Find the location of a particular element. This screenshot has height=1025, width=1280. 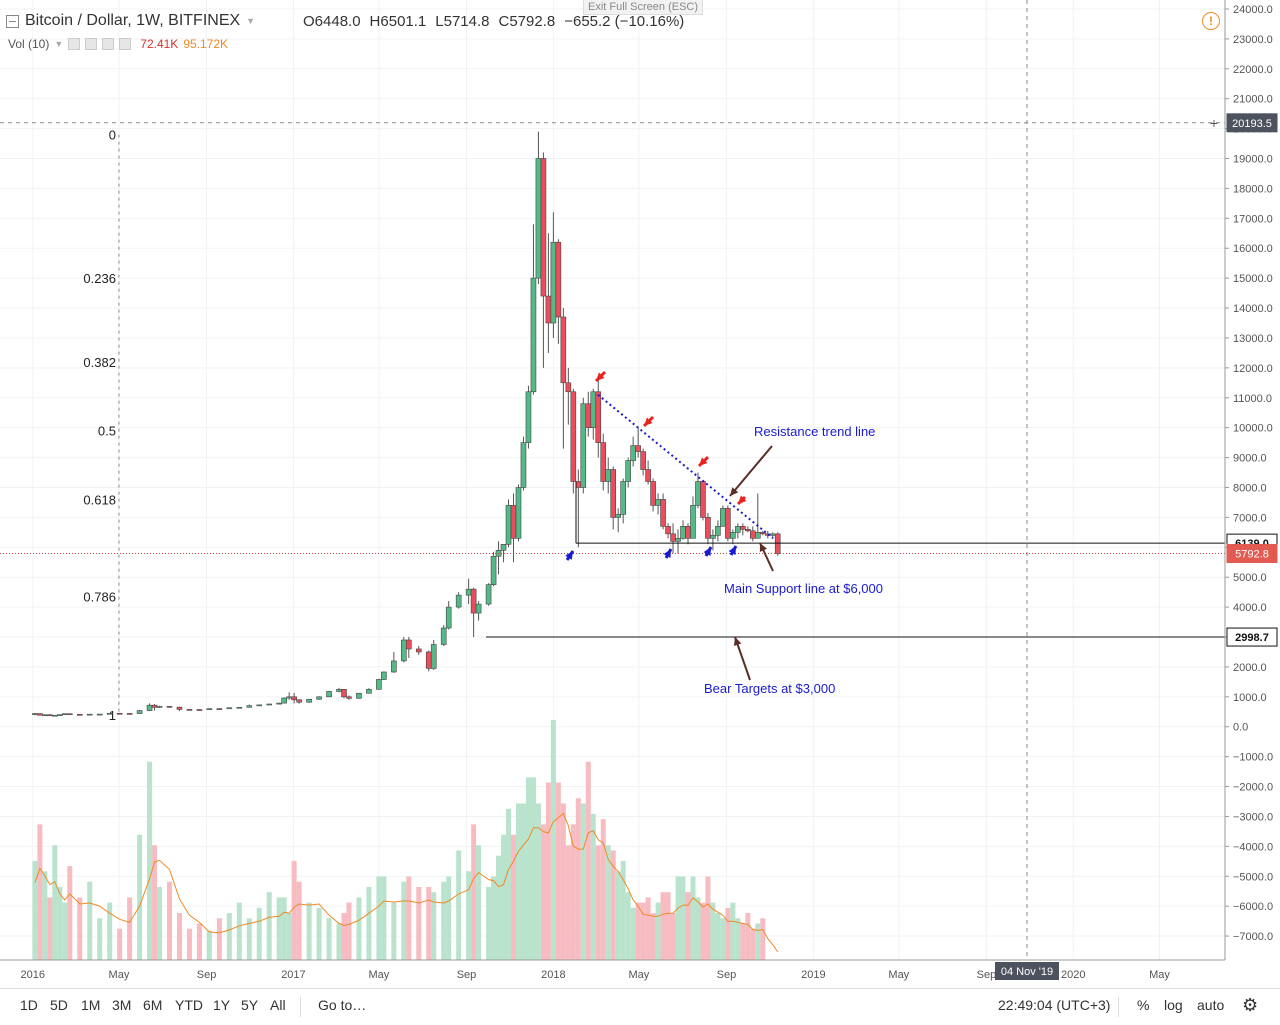

collapse-icon is located at coordinates (12, 21).